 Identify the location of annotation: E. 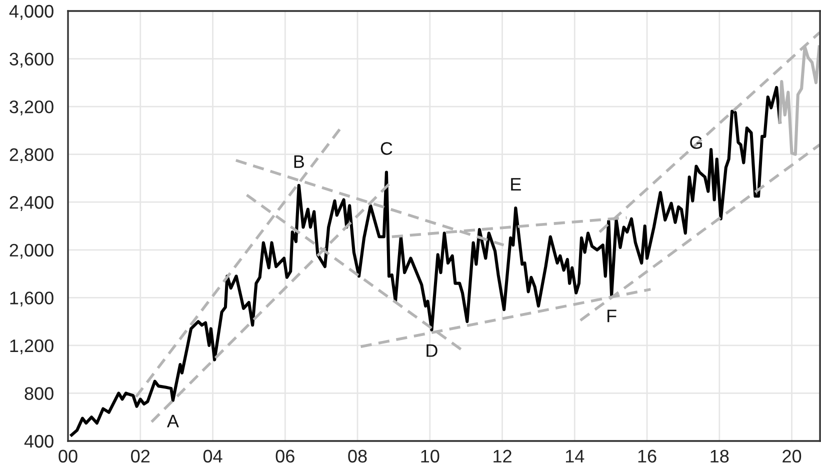
(516, 184).